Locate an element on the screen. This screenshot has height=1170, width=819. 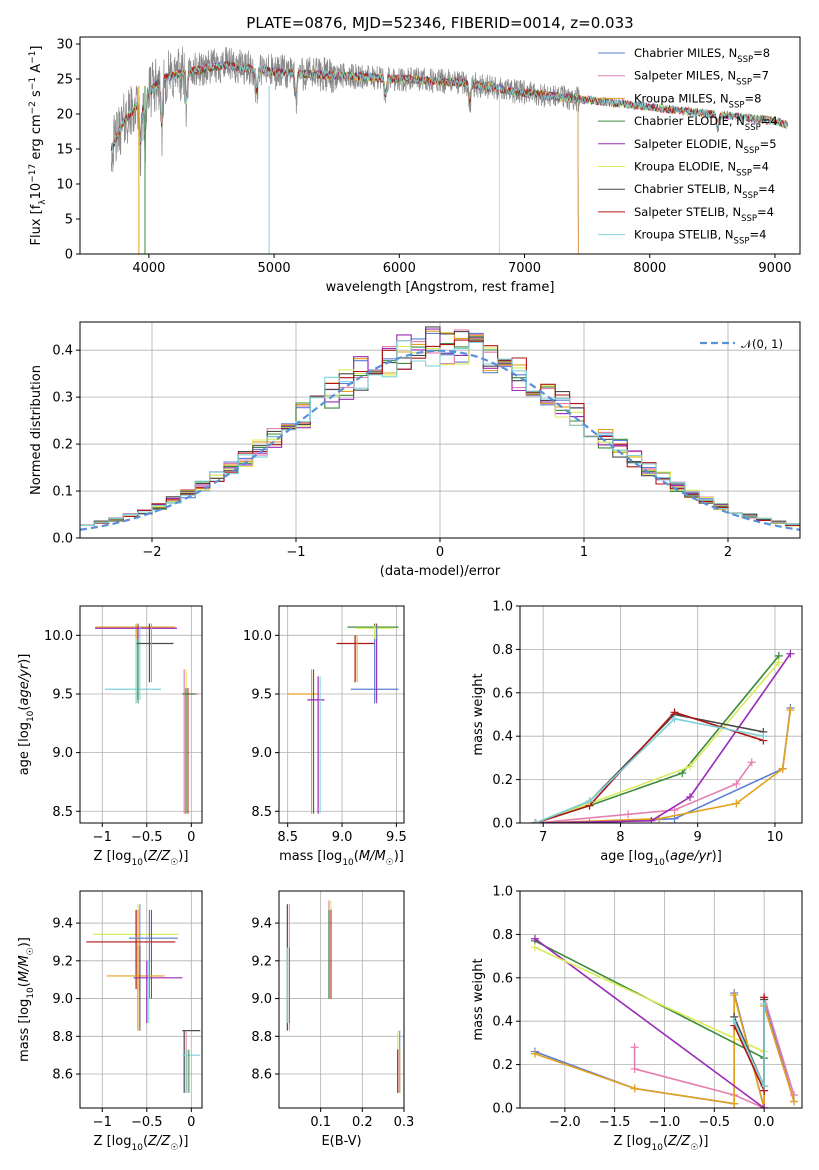
x-tick-label: 7000 is located at coordinates (524, 268).